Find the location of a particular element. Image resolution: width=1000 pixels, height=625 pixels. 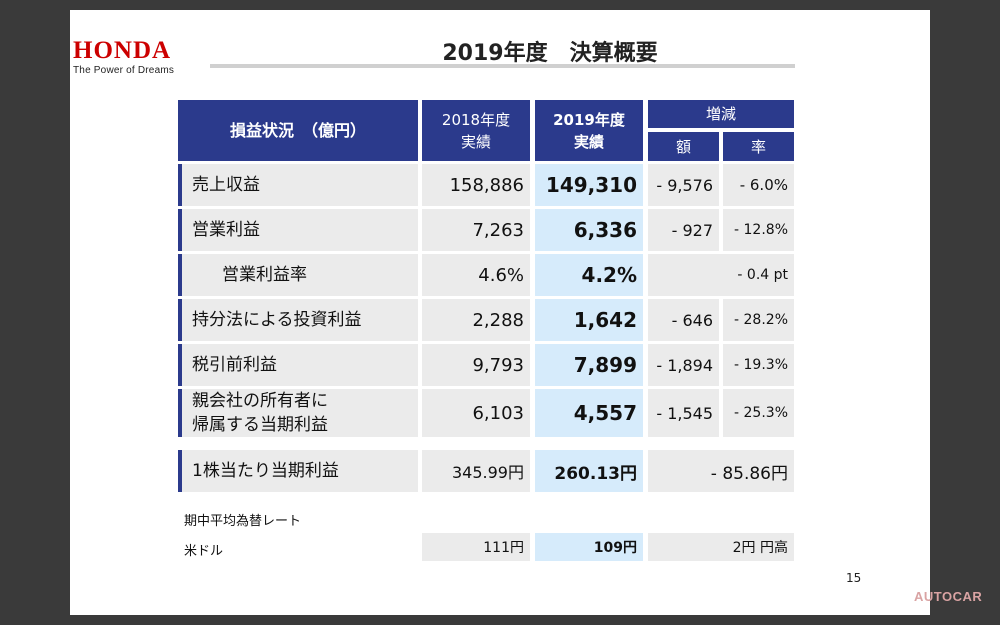

honda-logo: HONDA The Power of Dreams is located at coordinates (123, 57).